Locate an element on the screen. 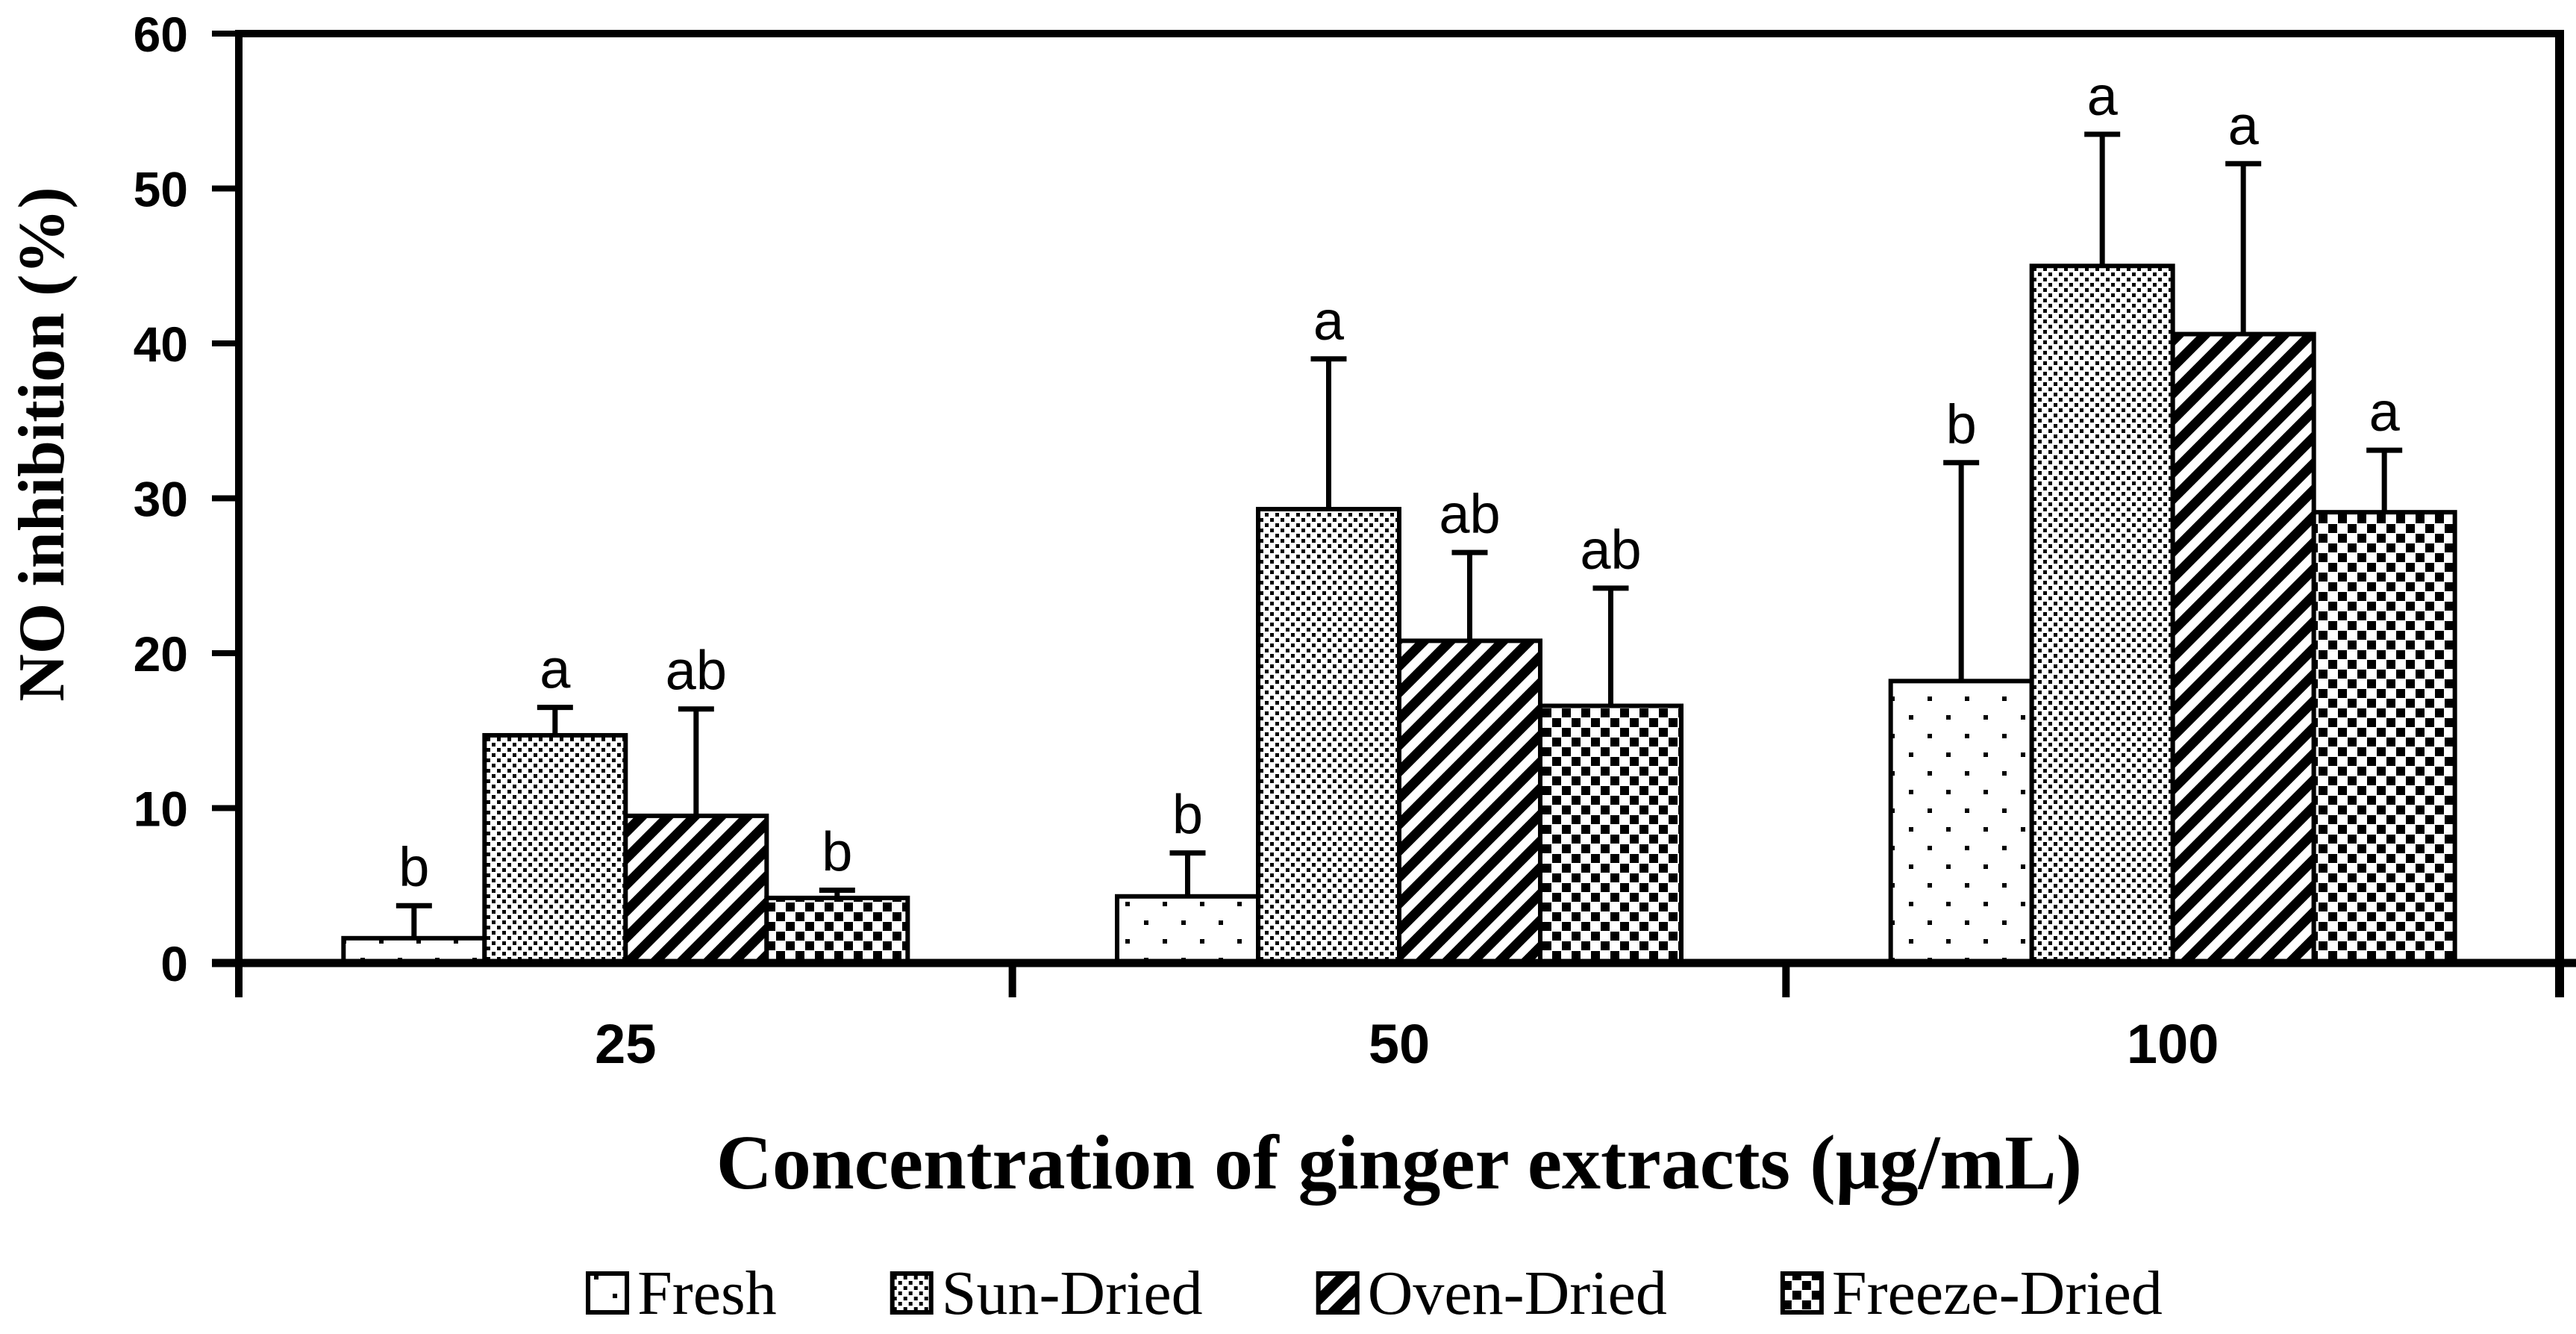 The image size is (2576, 1334). y-tick-label-0: 0 is located at coordinates (174, 963).